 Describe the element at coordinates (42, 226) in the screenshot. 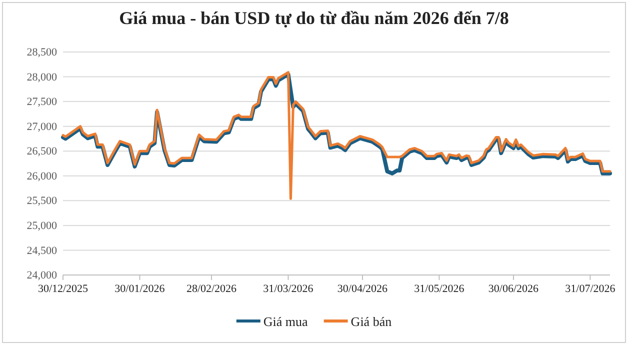

I see `y-tick-label: 25,000` at that location.